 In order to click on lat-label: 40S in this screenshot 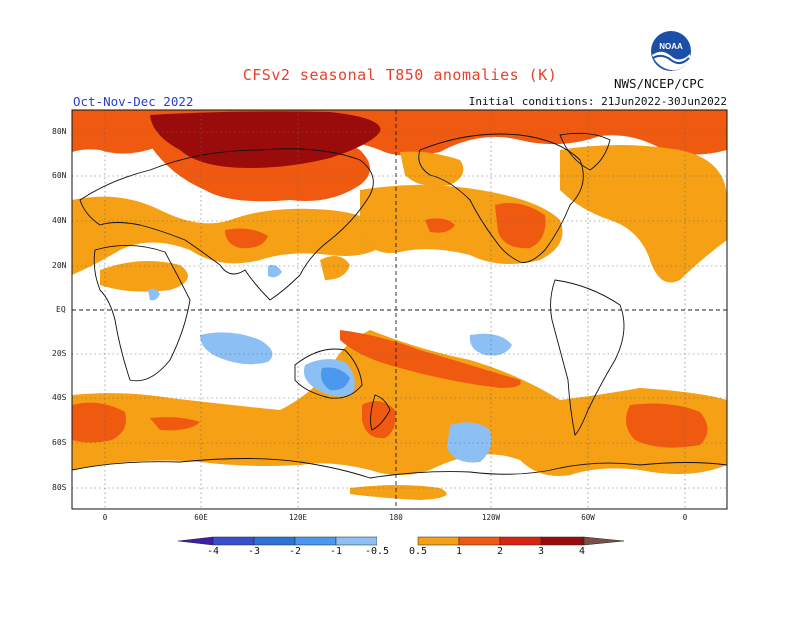, I will do `click(59, 397)`.